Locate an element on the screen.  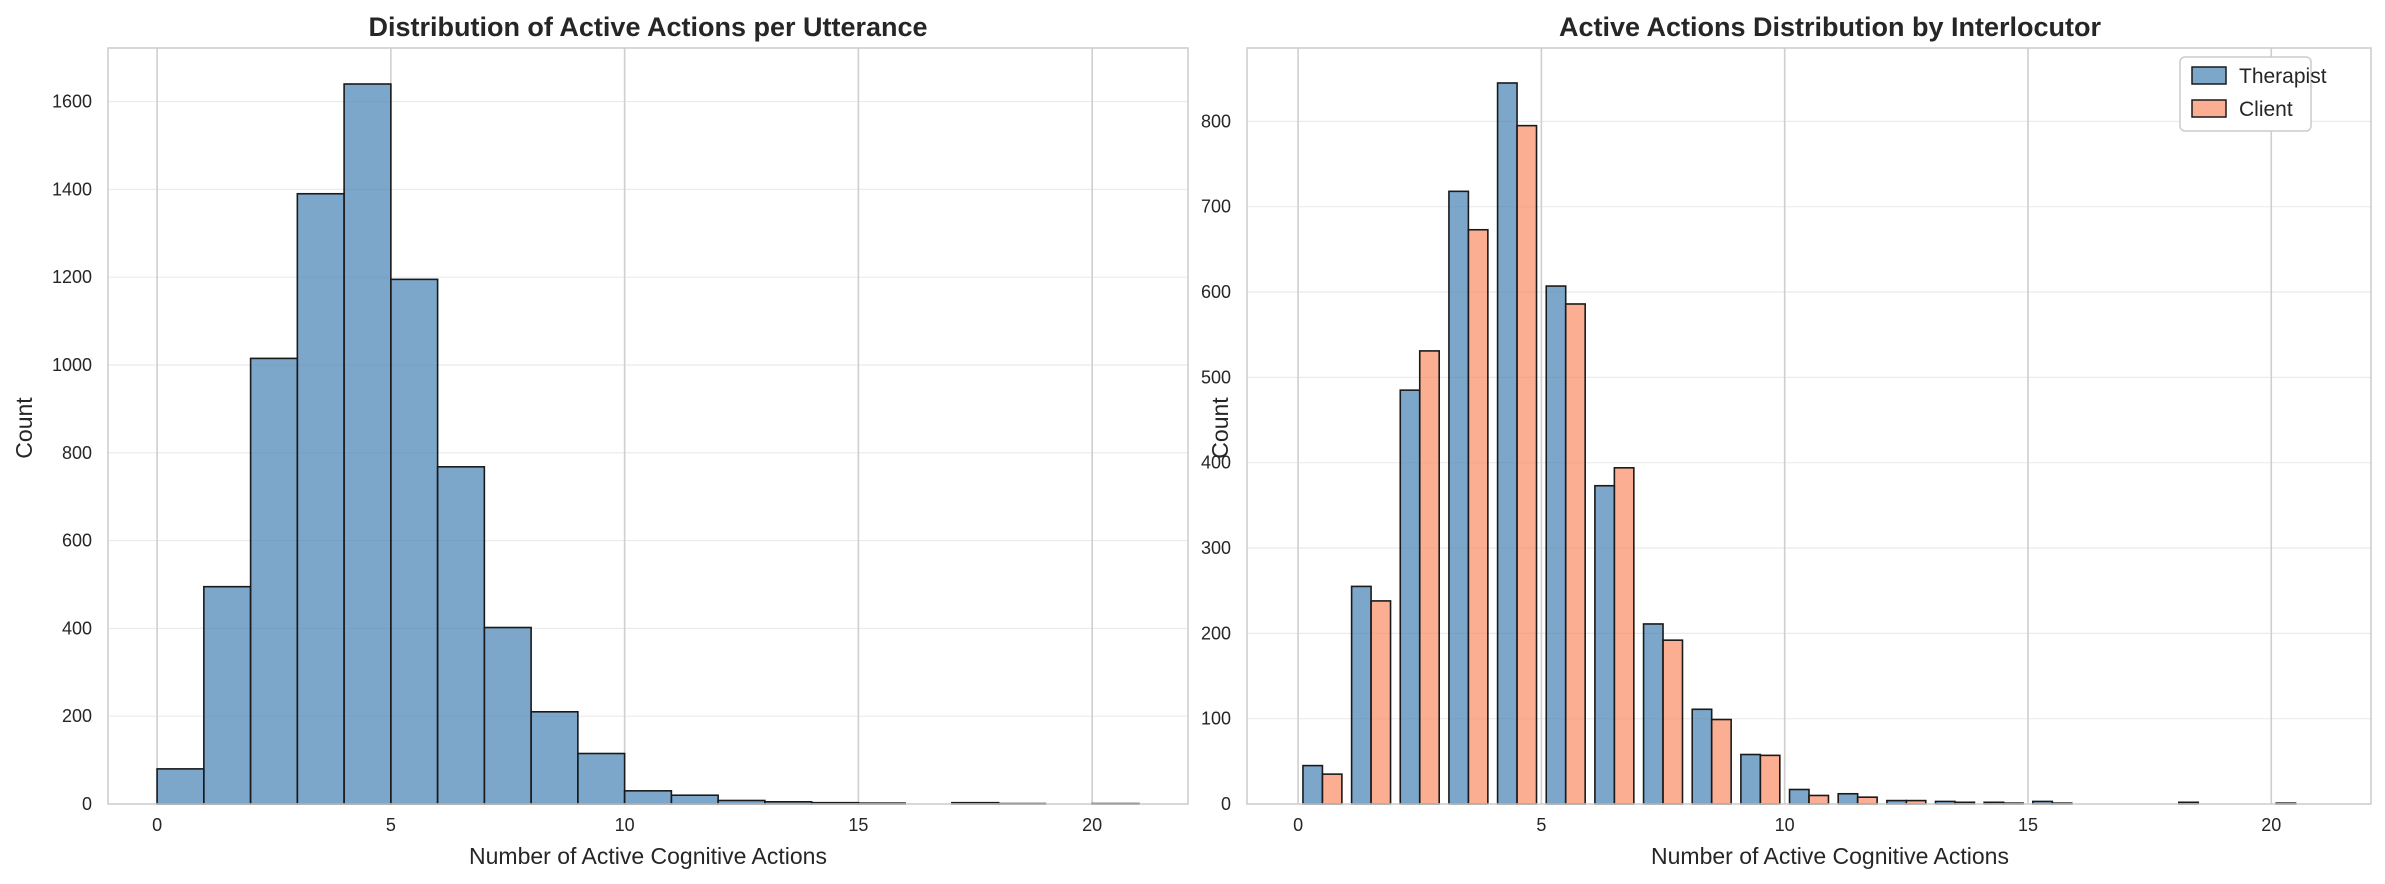
legend-label-therapist: Therapist is located at coordinates (2283, 76).